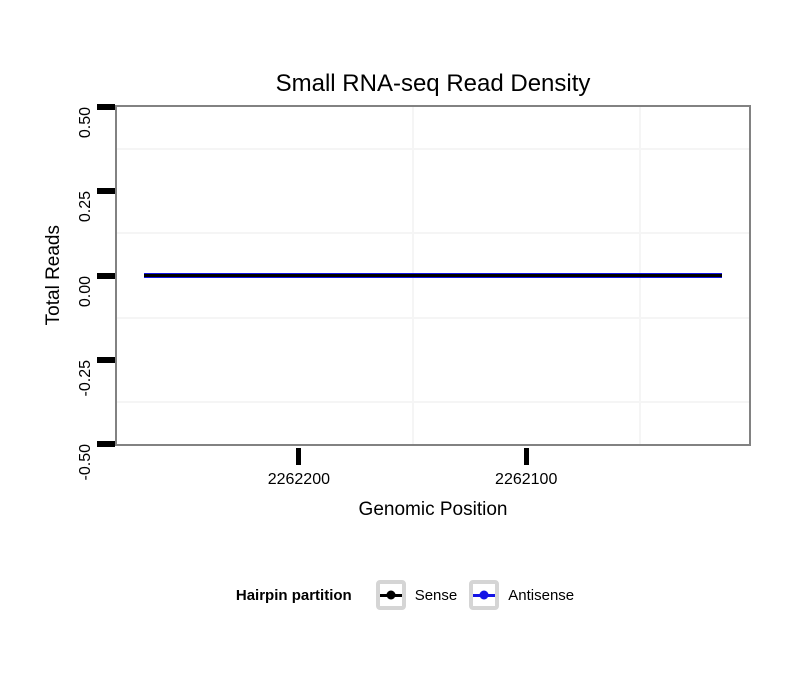  I want to click on legend: Hairpin partition Sense Antisense, so click(405, 595).